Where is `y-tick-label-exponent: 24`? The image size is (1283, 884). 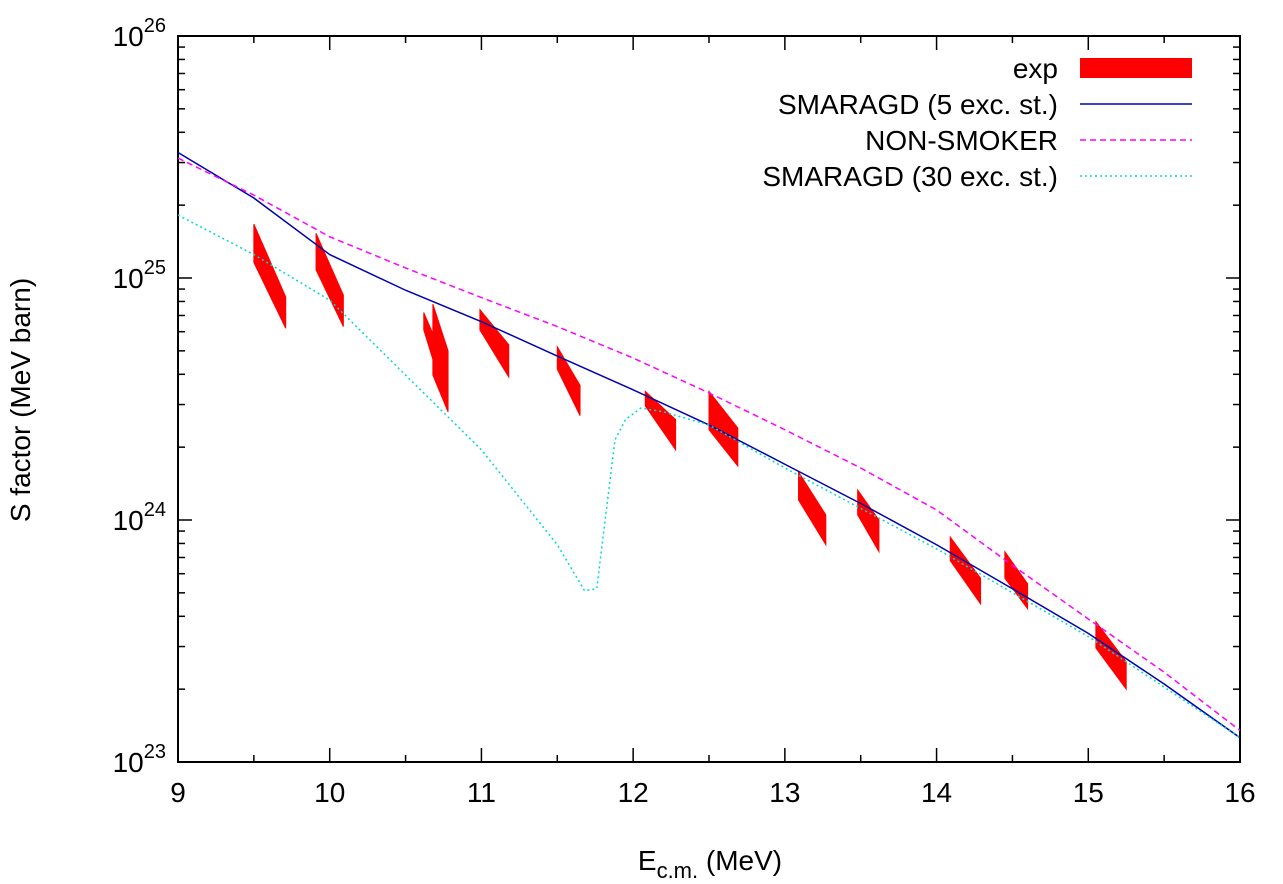
y-tick-label-exponent: 24 is located at coordinates (155, 510).